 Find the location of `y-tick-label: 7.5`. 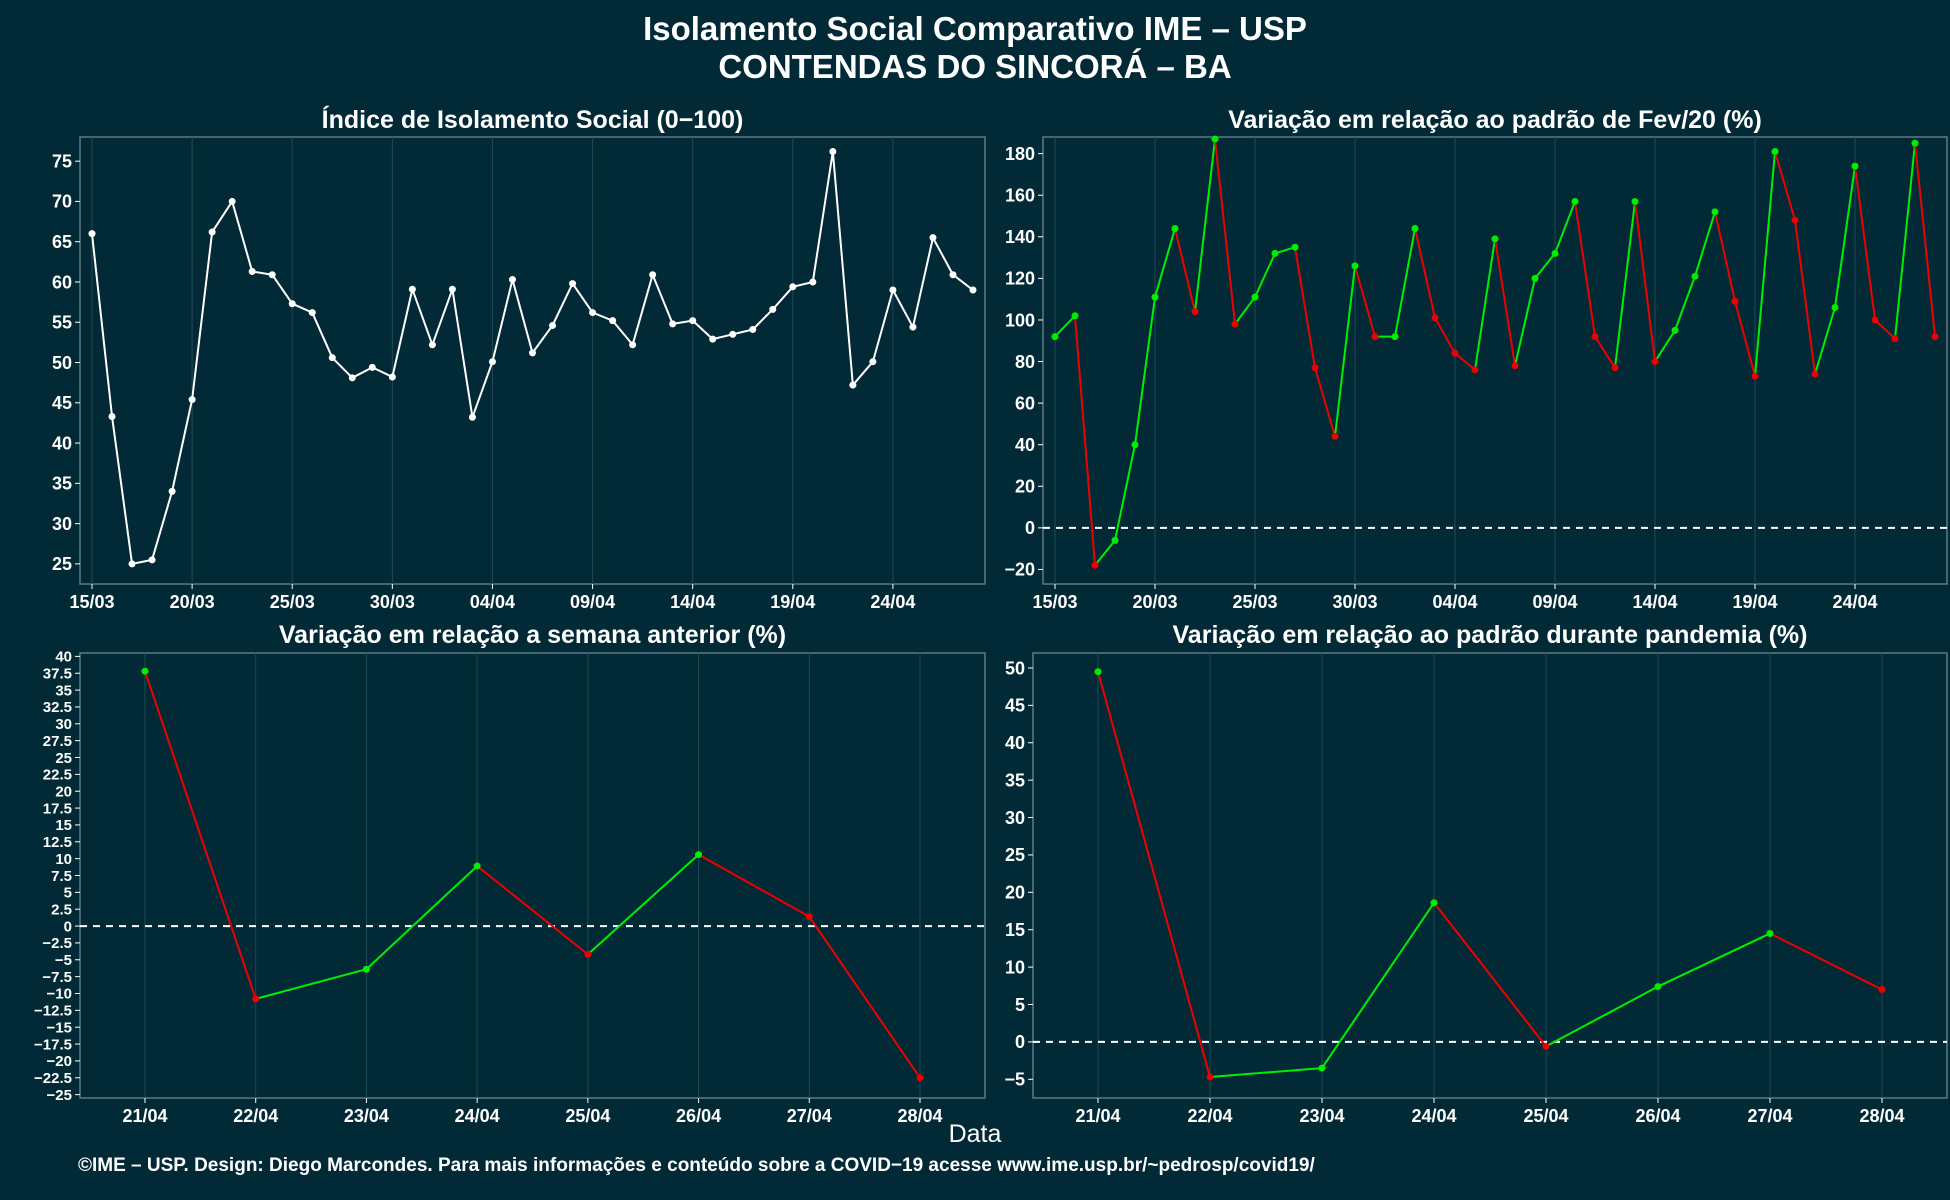

y-tick-label: 7.5 is located at coordinates (61, 876).